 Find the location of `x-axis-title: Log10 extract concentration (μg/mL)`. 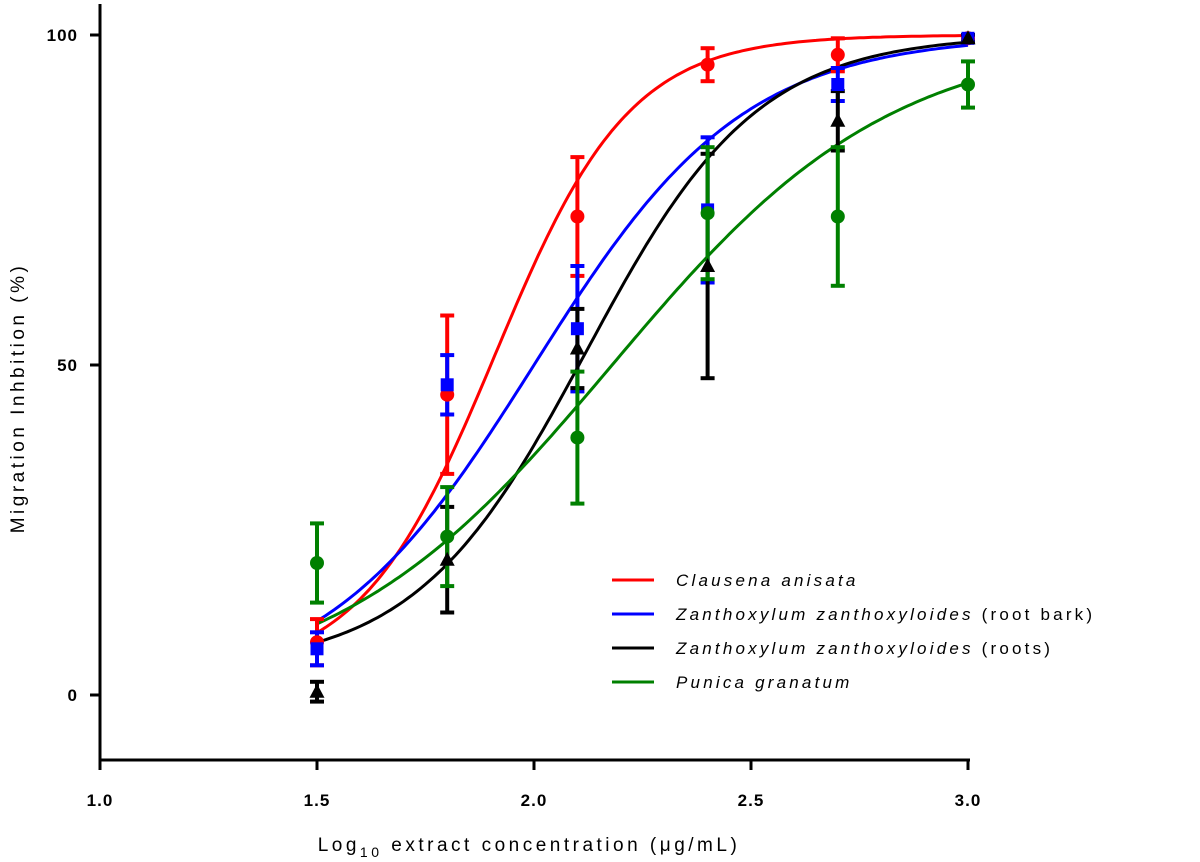

x-axis-title: Log10 extract concentration (μg/mL) is located at coordinates (529, 847).